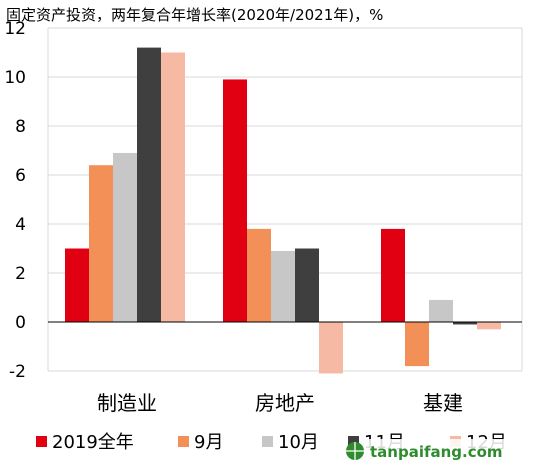 This screenshot has width=541, height=467. Describe the element at coordinates (443, 403) in the screenshot. I see `category-label: 基建` at that location.